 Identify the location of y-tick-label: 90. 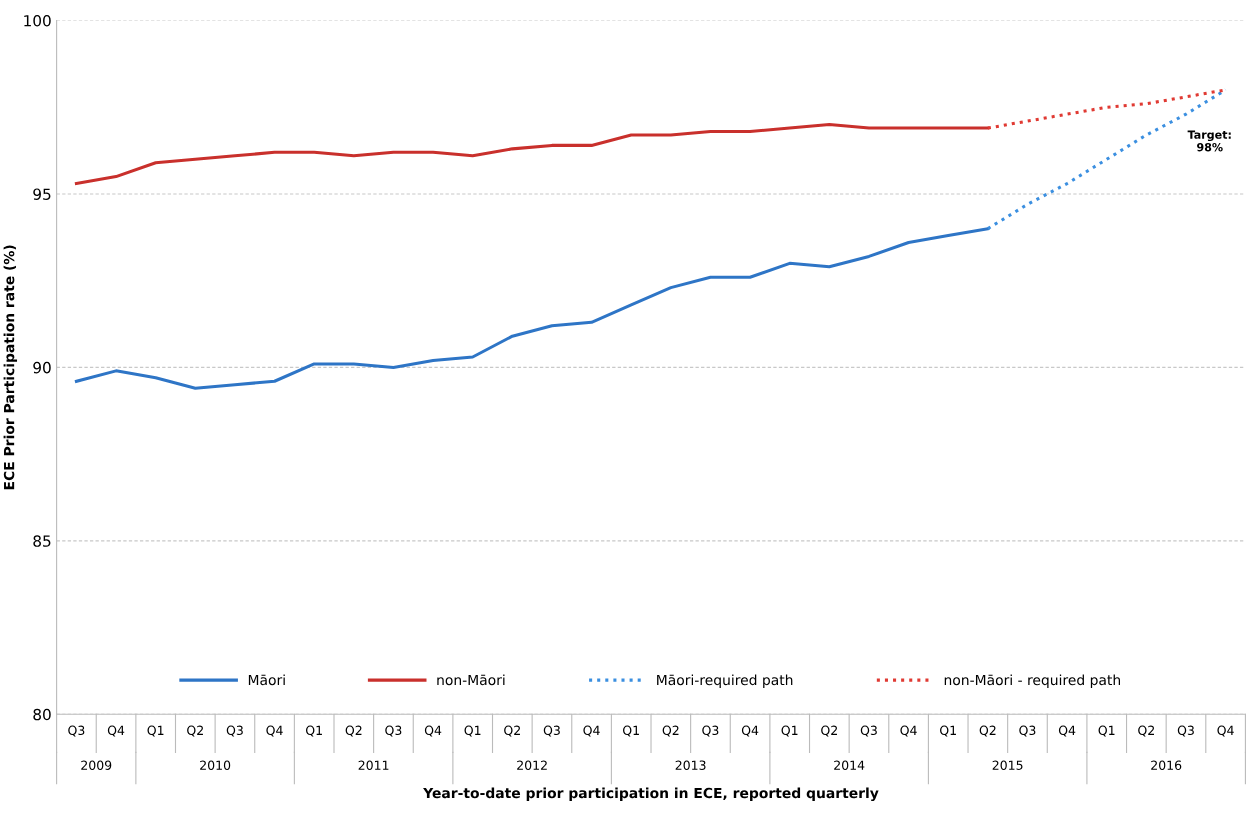
(42, 367).